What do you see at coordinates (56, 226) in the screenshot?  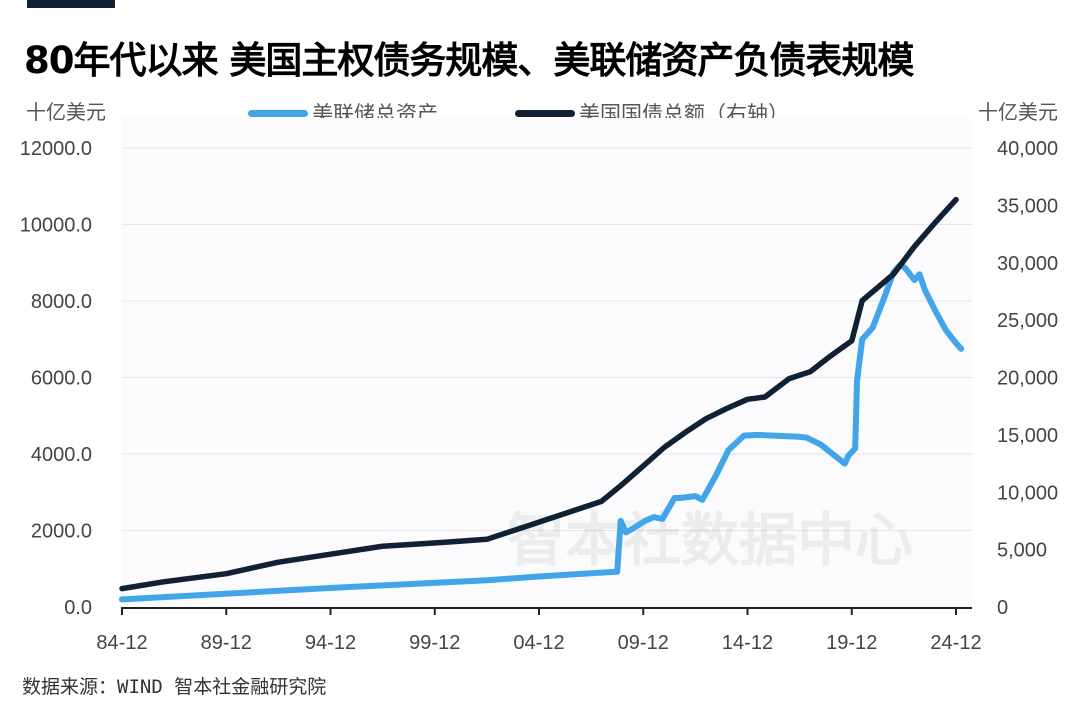 I see `y-left-tick-label: 10000.0` at bounding box center [56, 226].